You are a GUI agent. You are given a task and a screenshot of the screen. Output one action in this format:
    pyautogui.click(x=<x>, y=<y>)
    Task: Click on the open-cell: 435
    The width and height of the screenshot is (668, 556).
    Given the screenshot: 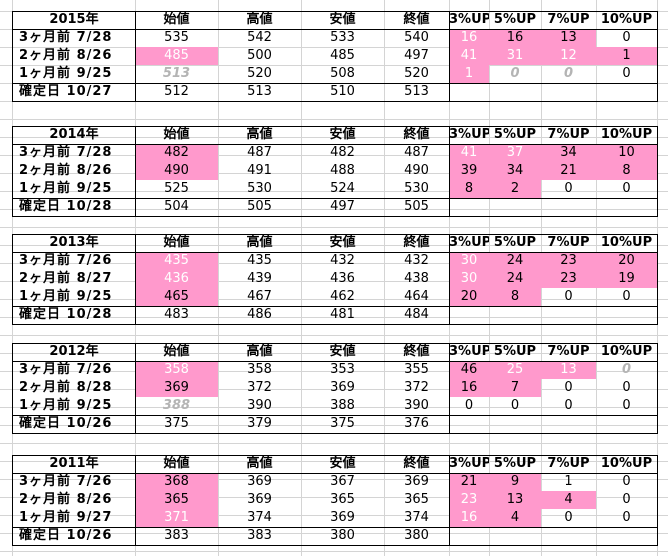 What is the action you would take?
    pyautogui.click(x=176, y=261)
    